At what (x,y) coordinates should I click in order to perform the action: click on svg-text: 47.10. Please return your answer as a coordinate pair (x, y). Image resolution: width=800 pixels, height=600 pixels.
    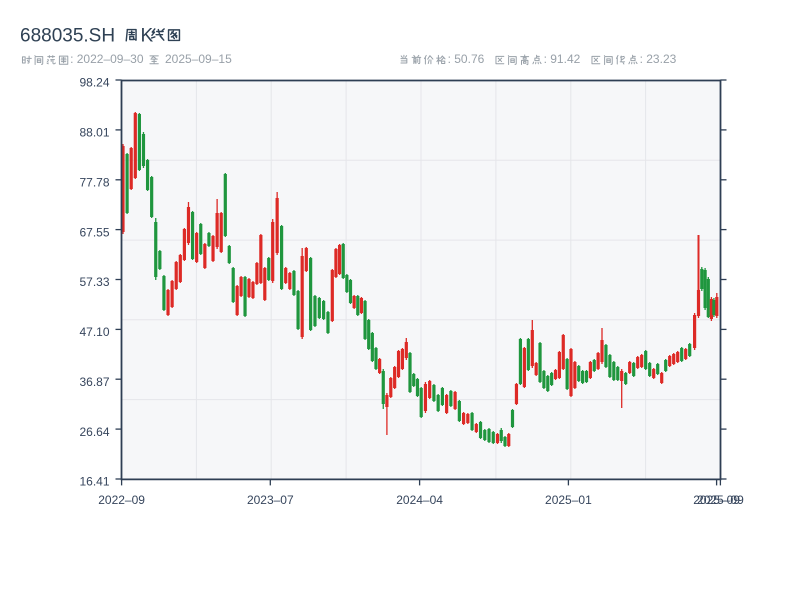
    Looking at the image, I should click on (94, 332).